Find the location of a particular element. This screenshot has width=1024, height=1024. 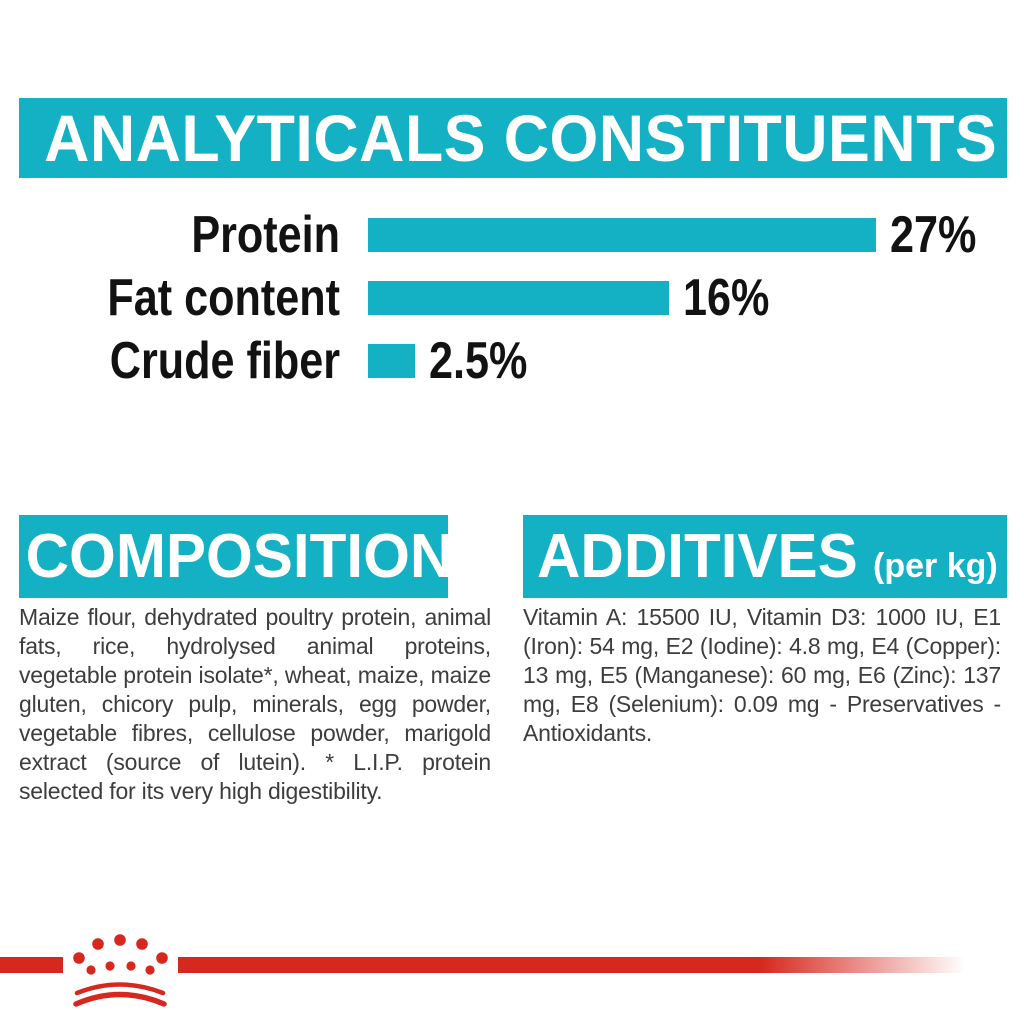

additives-header-banner: ADDITIVES (per kg) is located at coordinates (765, 556).